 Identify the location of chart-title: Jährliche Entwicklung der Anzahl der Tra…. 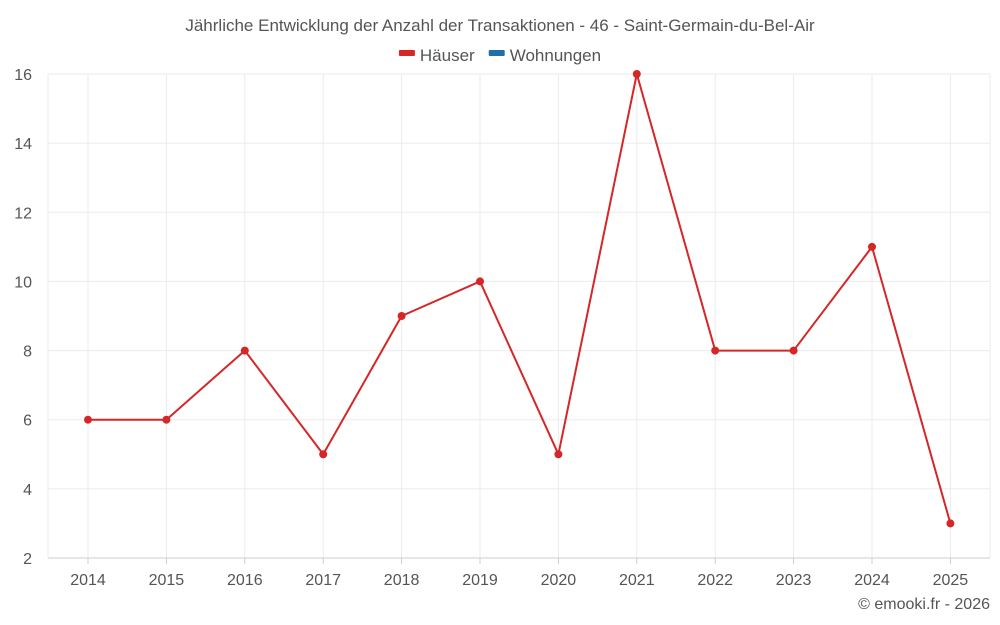
(500, 25).